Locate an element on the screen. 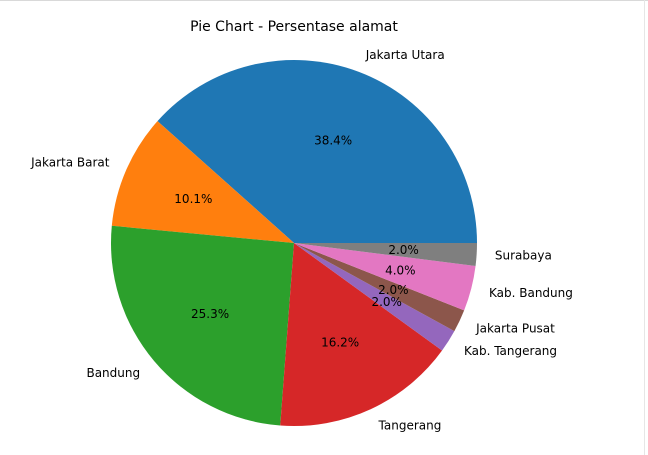  pie-label-jakarta-pusat: Jakarta Pusat is located at coordinates (515, 329).